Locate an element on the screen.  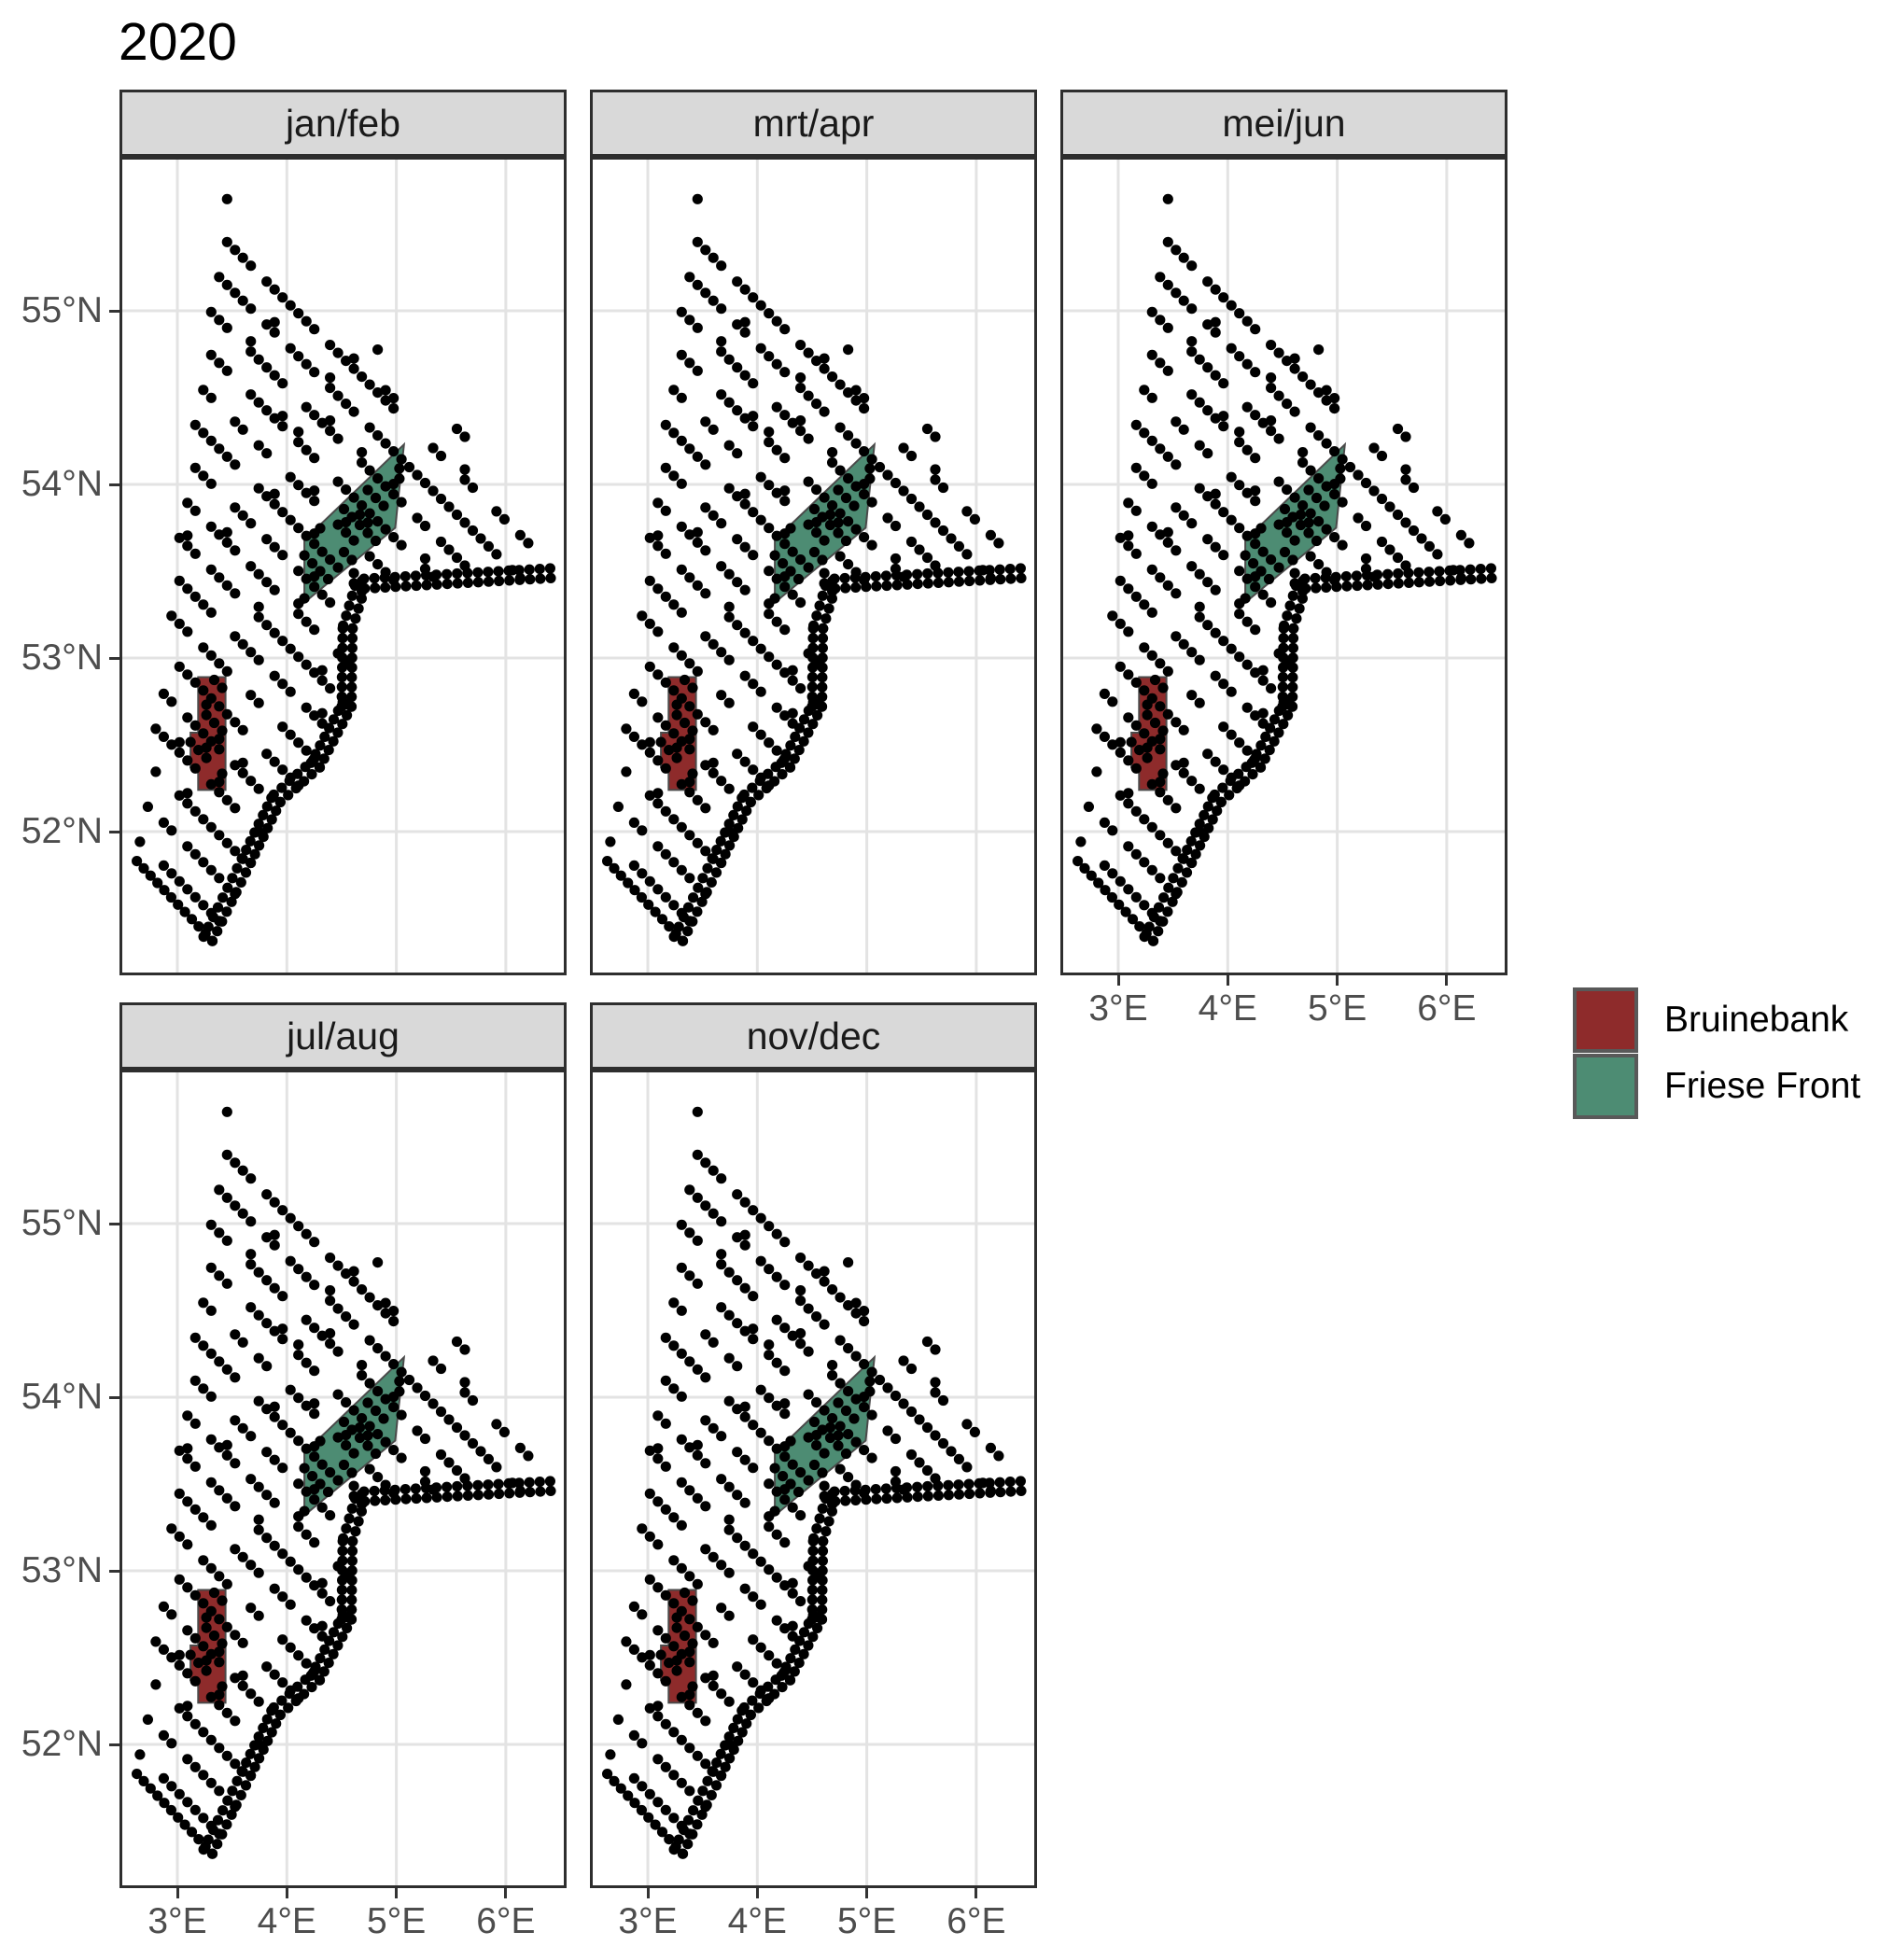
figure-title: 2020 is located at coordinates (178, 42).